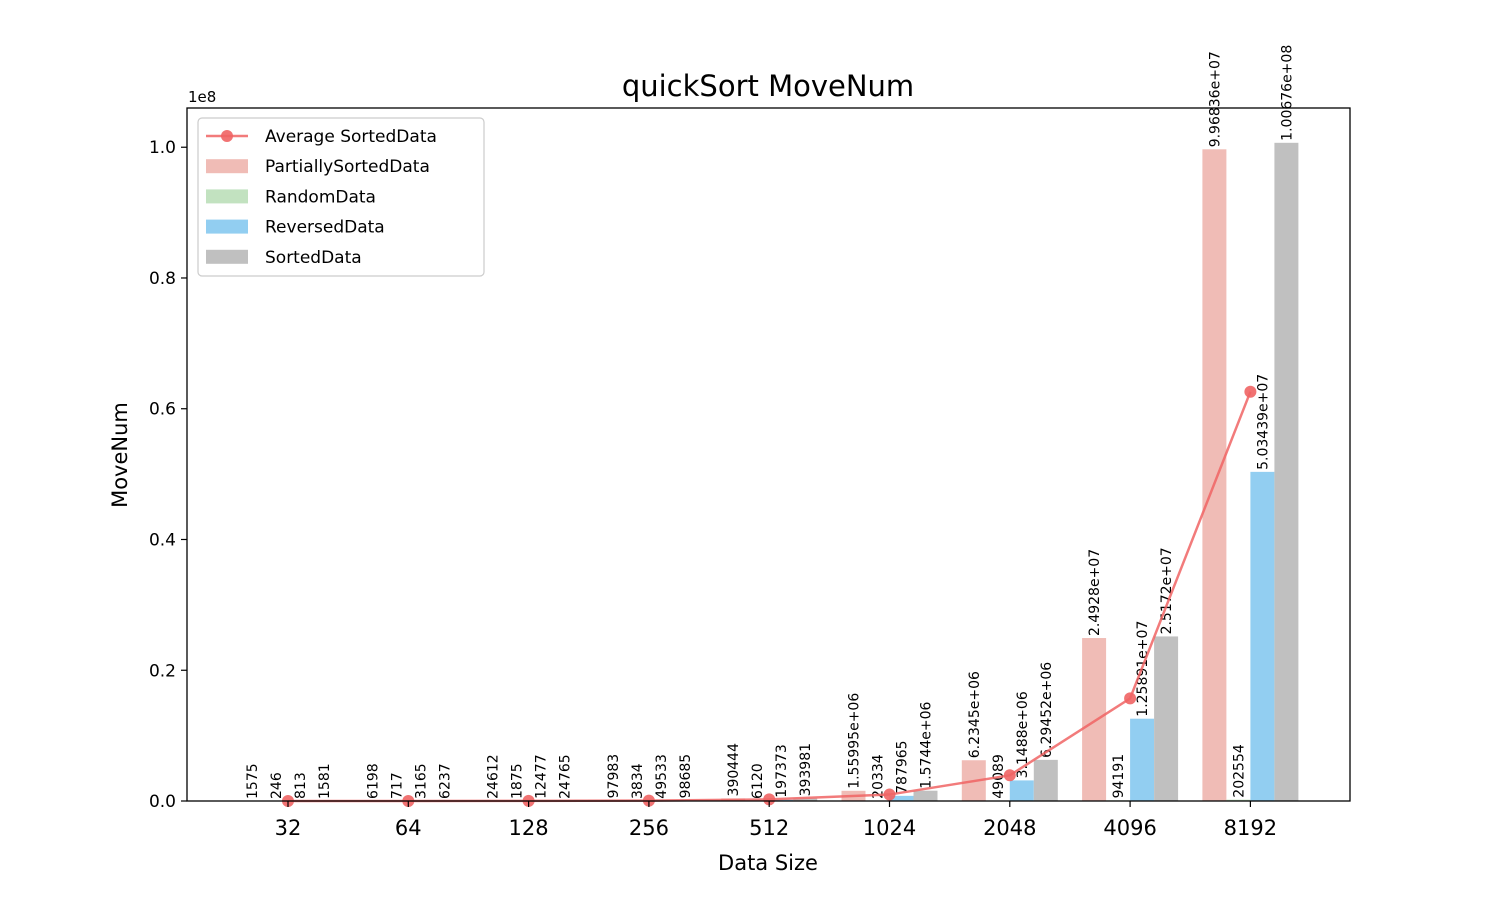  What do you see at coordinates (903, 766) in the screenshot?
I see `bar-value-label: 787965` at bounding box center [903, 766].